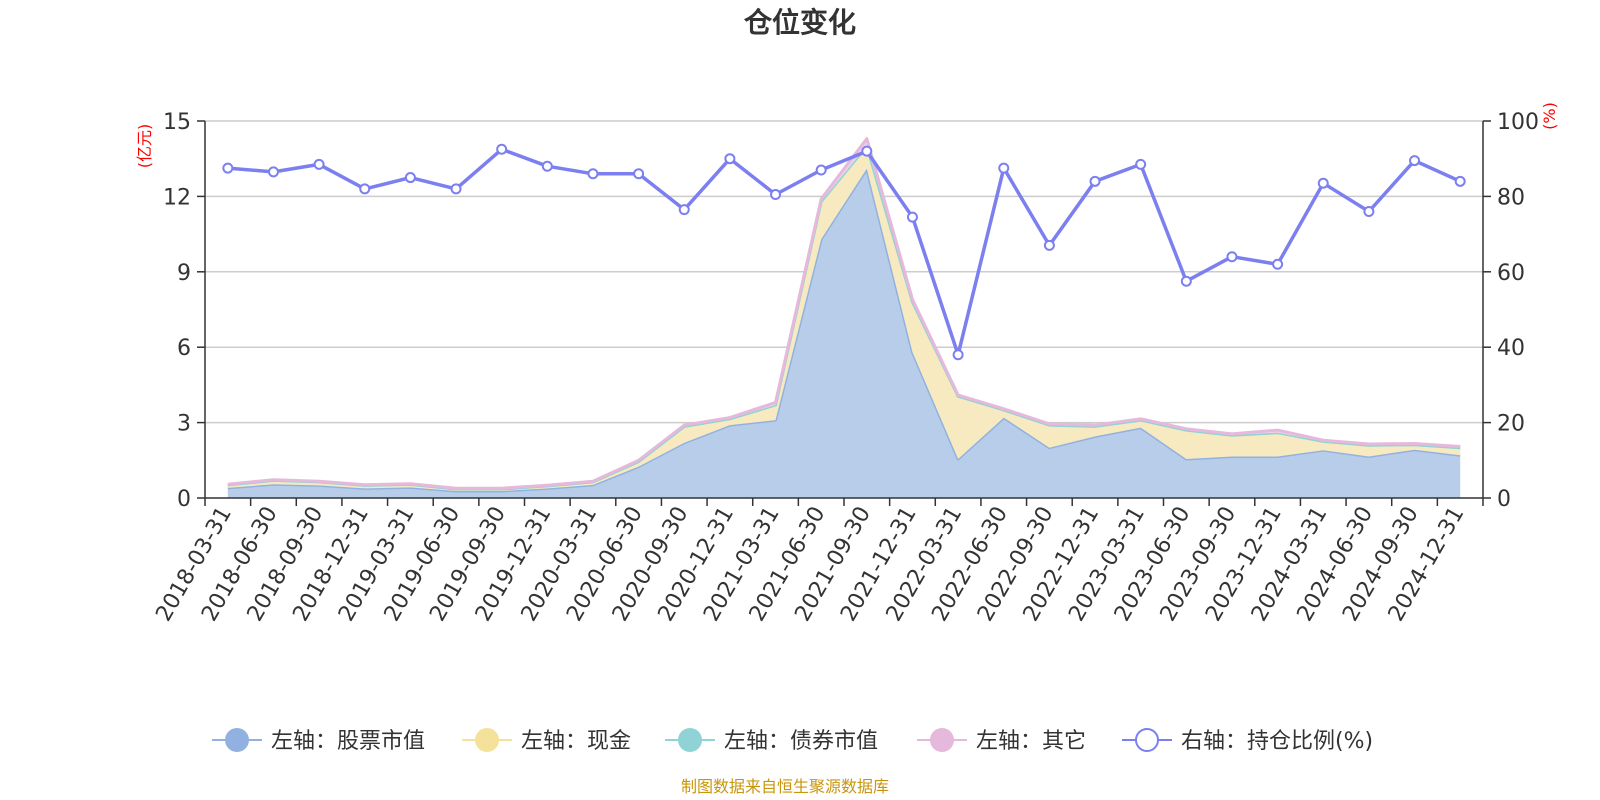 This screenshot has height=800, width=1600. I want to click on left-axis-unit: (亿元), so click(144, 146).